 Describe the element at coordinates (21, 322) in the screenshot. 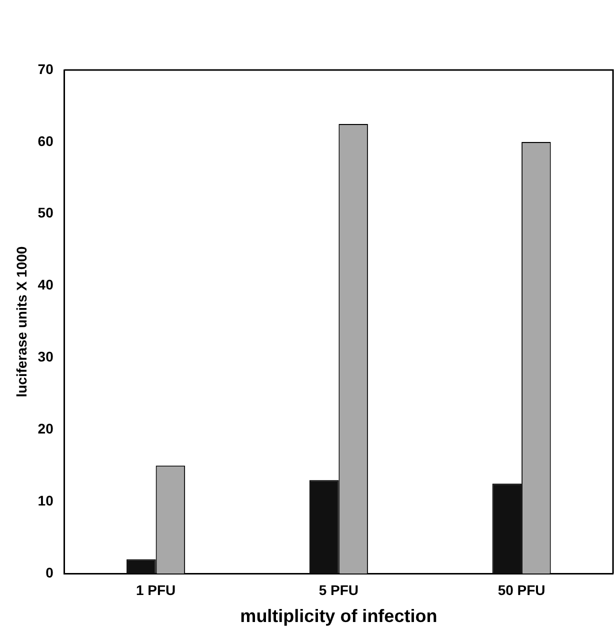

I see `y-axis-title: luciferase units X 1000` at that location.